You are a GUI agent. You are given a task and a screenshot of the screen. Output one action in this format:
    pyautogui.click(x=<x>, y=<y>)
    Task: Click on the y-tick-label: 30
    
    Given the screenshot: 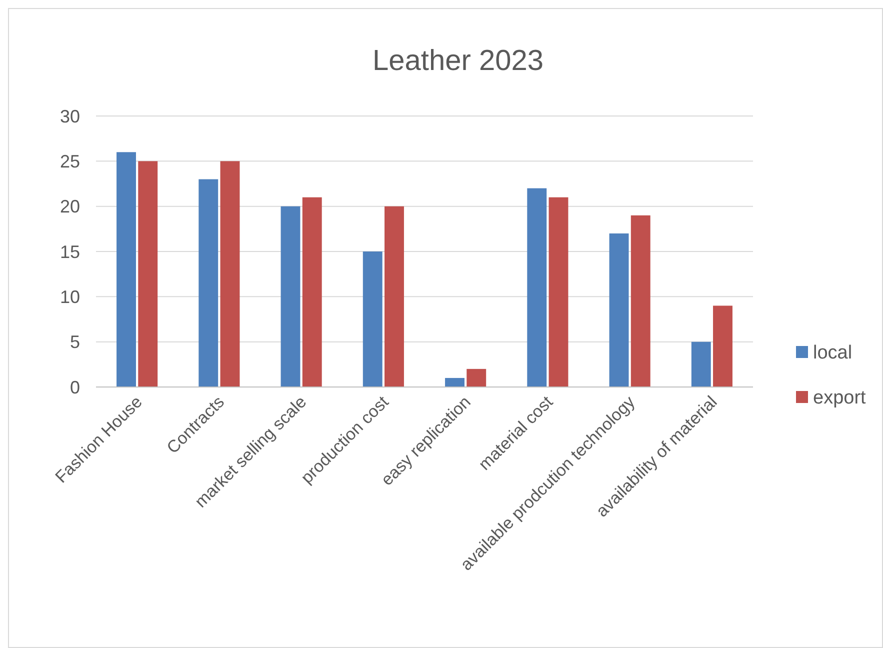 What is the action you would take?
    pyautogui.click(x=70, y=116)
    